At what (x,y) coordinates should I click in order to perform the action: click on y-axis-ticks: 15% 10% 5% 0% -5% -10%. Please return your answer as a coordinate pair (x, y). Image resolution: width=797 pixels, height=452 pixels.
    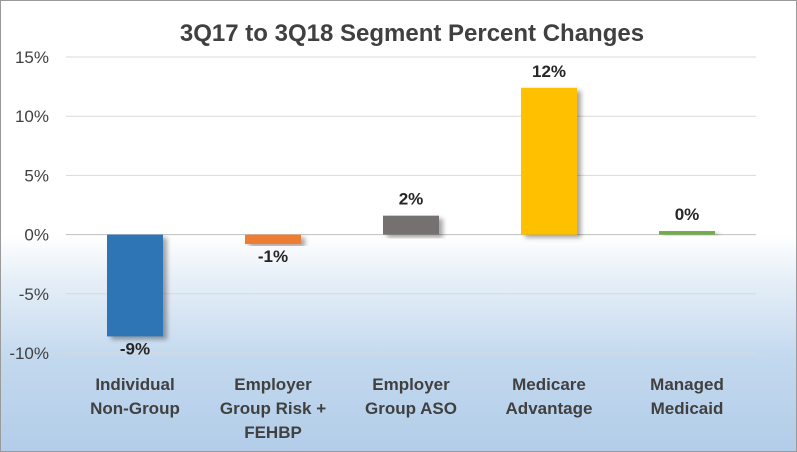
    Looking at the image, I should click on (29, 205).